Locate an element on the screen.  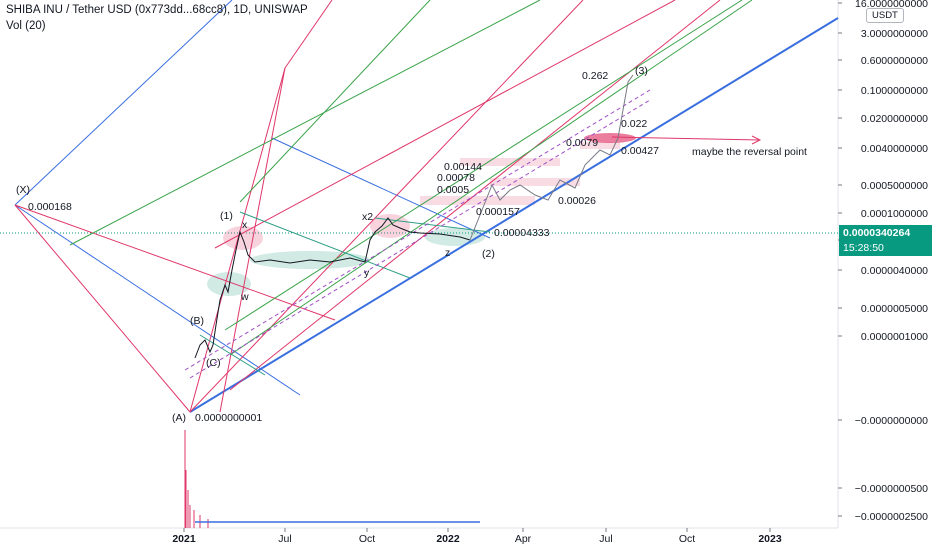
x-tick-label: 2022 is located at coordinates (448, 539).